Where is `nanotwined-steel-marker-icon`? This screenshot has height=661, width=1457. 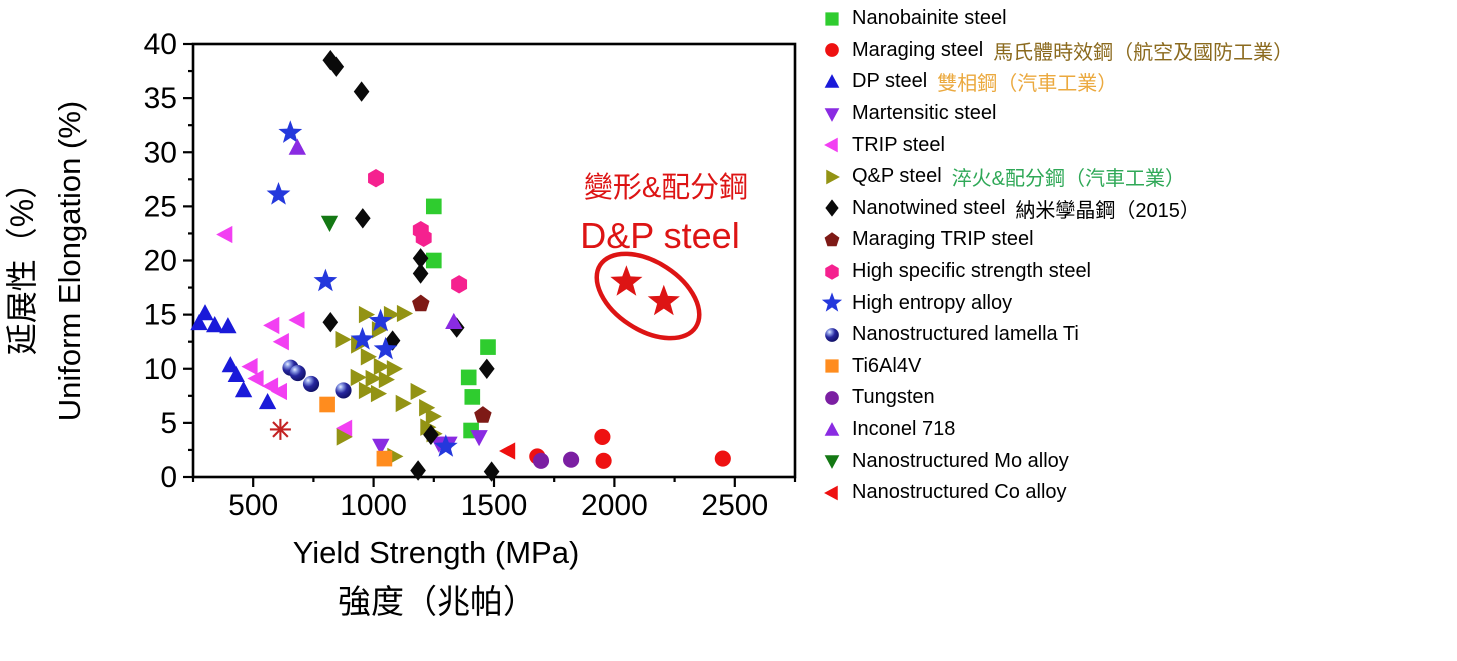
nanotwined-steel-marker-icon is located at coordinates (832, 208).